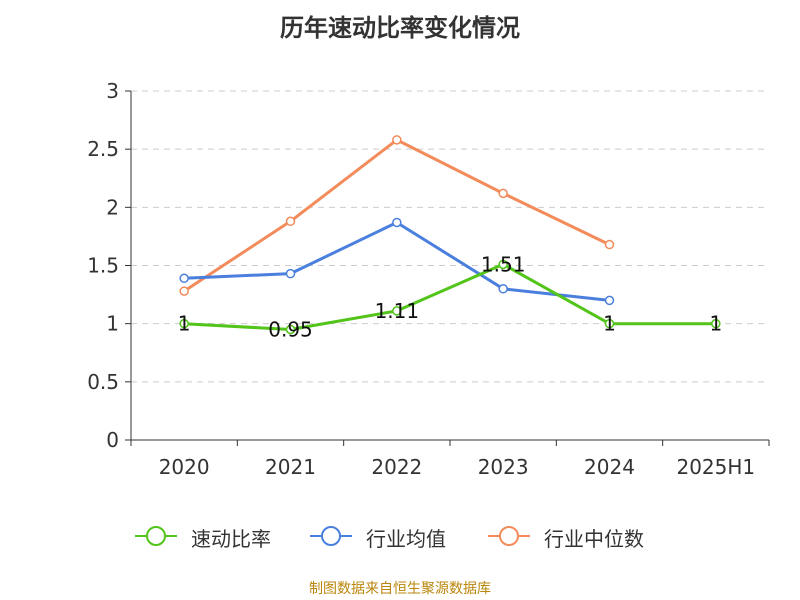 The height and width of the screenshot is (600, 800). I want to click on y-tick-label: 0.5, so click(103, 382).